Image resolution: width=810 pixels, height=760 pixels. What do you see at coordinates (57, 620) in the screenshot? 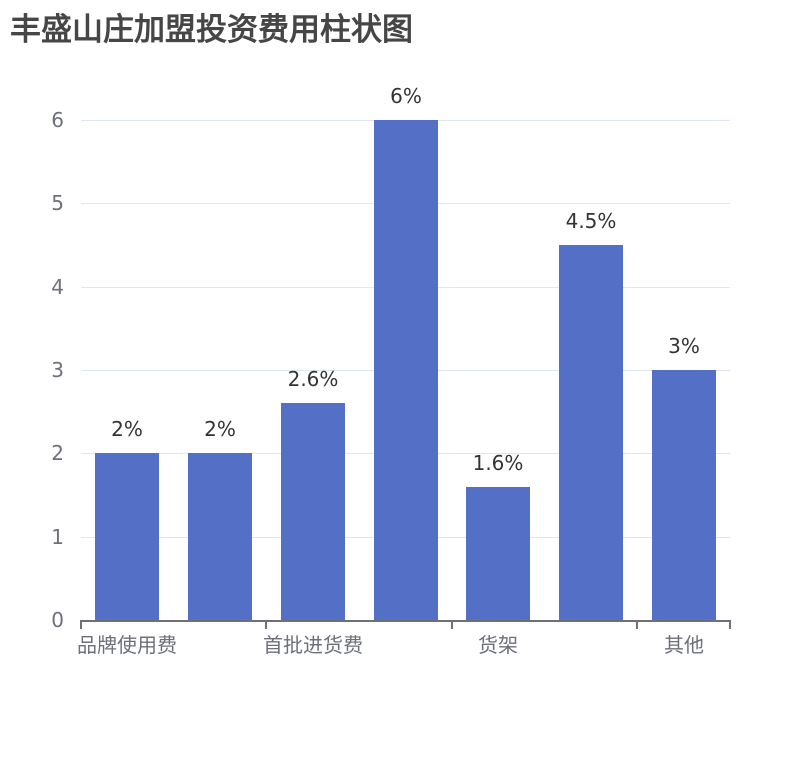
I see `y-axis-tick-label: 0` at bounding box center [57, 620].